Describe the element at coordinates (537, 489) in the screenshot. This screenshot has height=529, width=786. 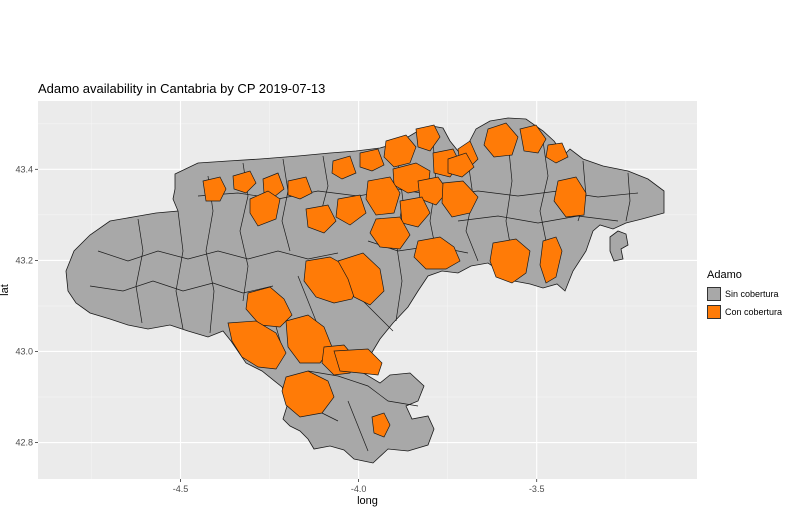
I see `x-tick-label: -3.5` at that location.